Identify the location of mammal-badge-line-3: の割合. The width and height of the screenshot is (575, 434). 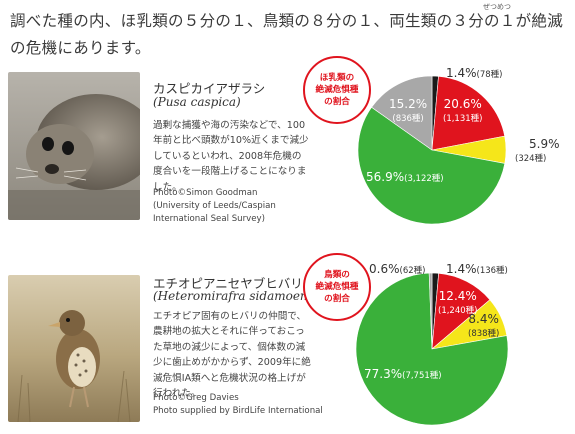
(337, 102).